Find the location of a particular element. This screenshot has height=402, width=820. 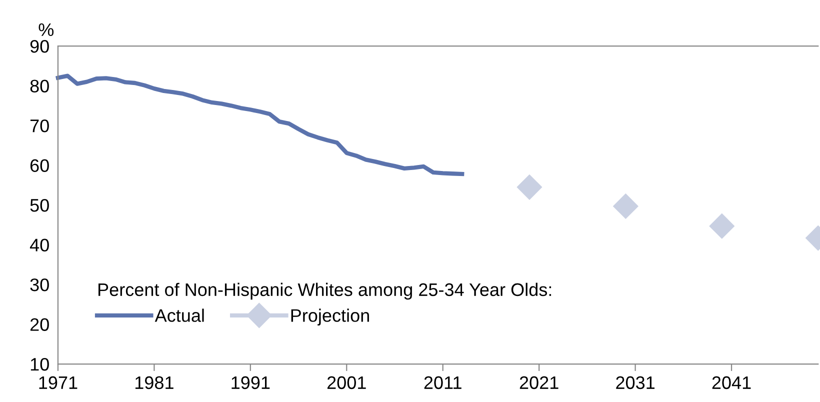

x-tick-label: 1981 is located at coordinates (154, 383).